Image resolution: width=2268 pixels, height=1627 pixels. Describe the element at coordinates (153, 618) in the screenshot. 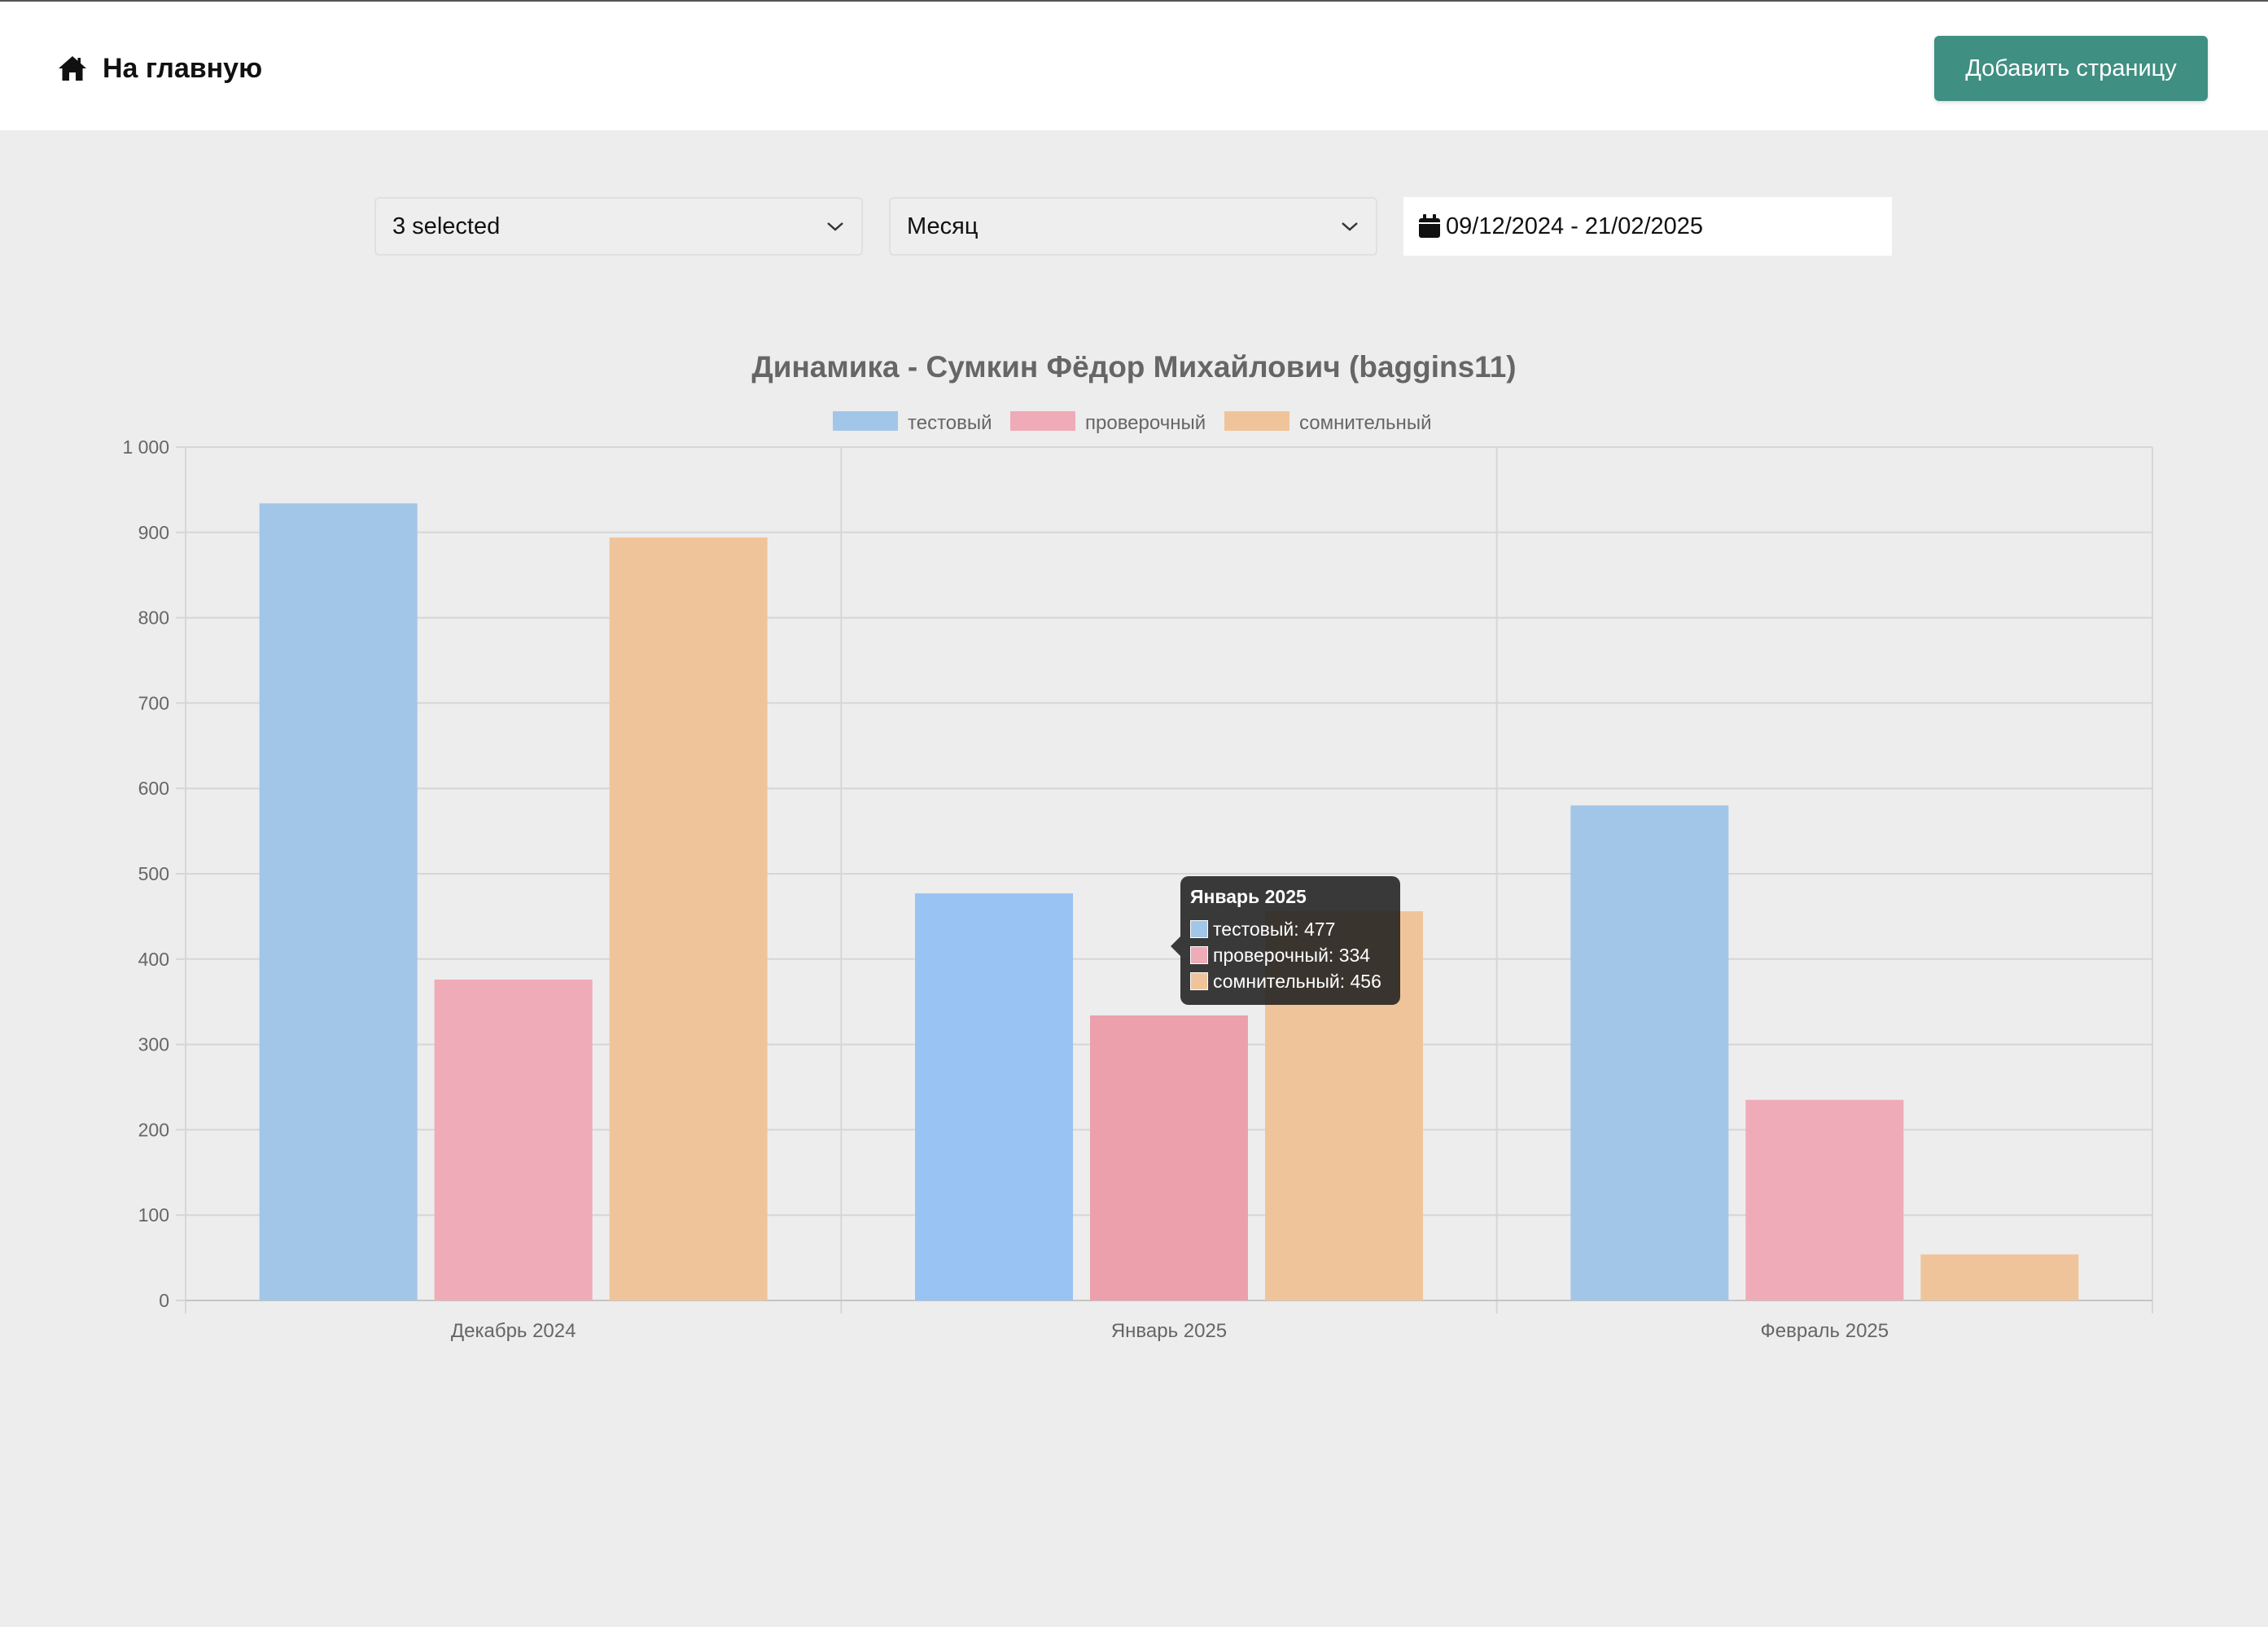

I see `y-tick-label: 800` at that location.